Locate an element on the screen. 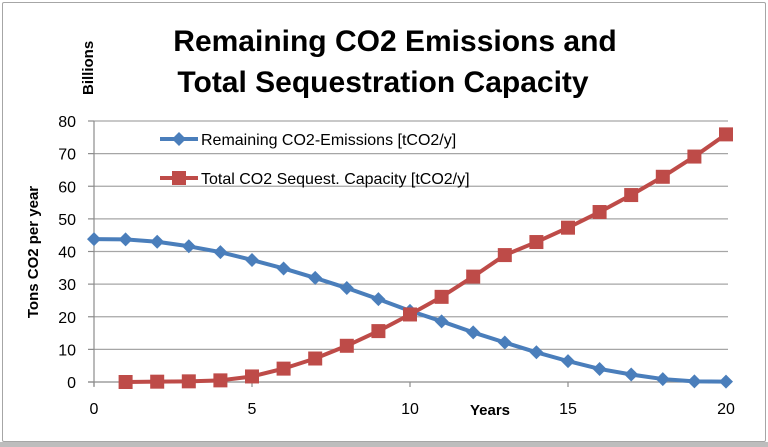 The width and height of the screenshot is (768, 447). legend-marker-square-icon is located at coordinates (179, 178).